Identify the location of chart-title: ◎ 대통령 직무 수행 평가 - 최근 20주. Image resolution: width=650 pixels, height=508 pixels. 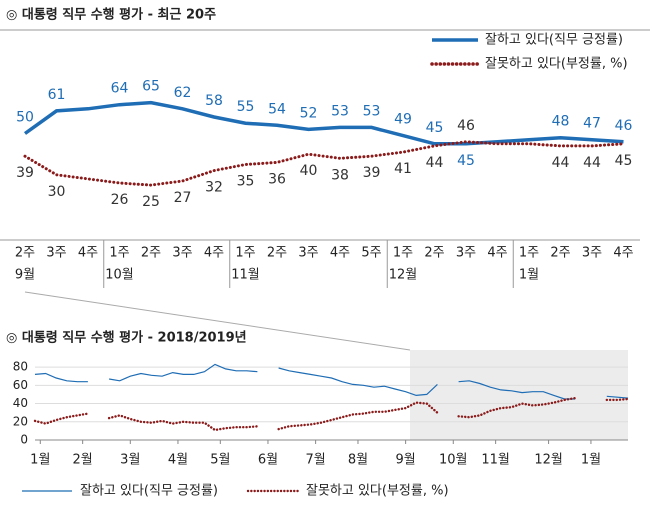
(111, 15).